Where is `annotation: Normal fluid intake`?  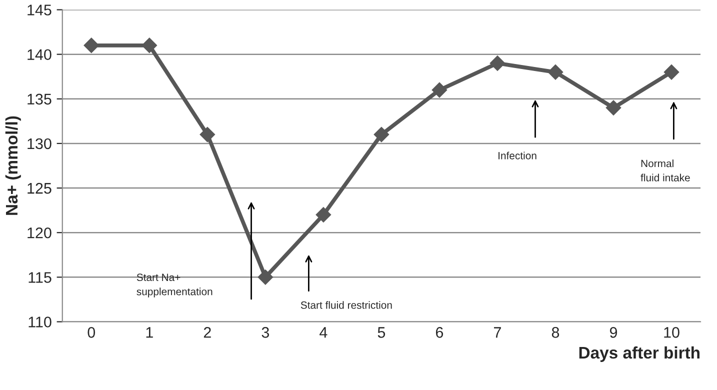
annotation: Normal fluid intake is located at coordinates (665, 171).